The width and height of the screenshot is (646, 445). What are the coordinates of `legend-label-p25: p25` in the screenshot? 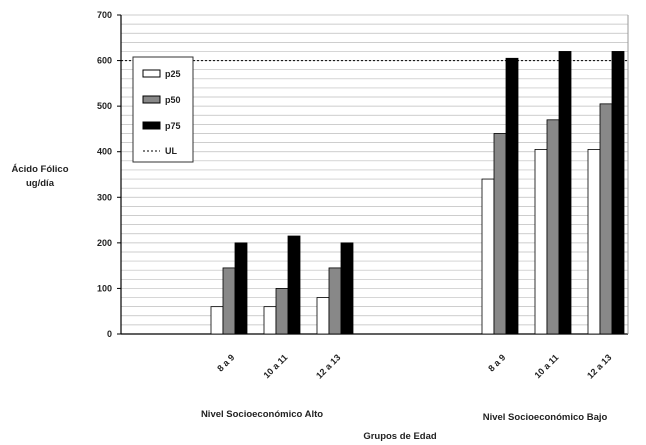 It's located at (173, 74).